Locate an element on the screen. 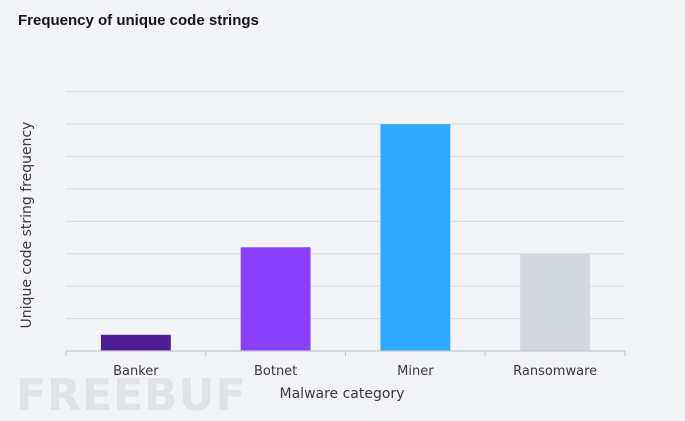  x-tick-label: Botnet is located at coordinates (275, 371).